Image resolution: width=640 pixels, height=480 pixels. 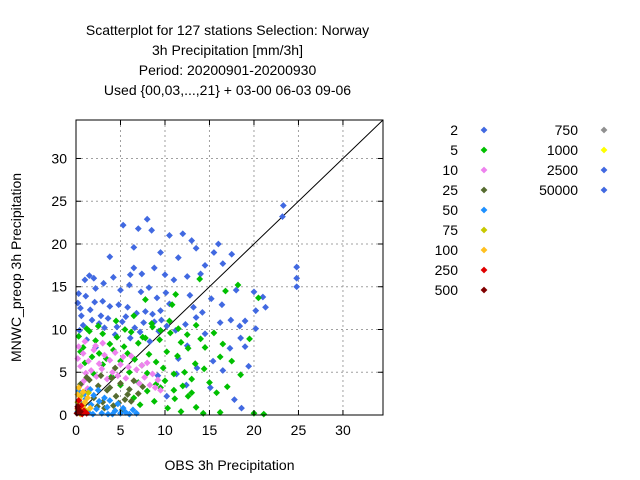 I want to click on legend-label: 750, so click(x=566, y=130).